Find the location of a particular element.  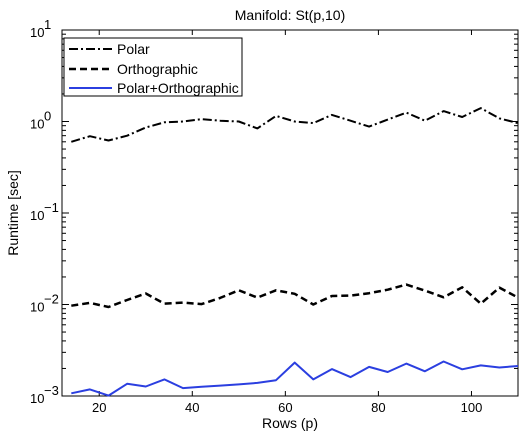

y-tick-label: 10⁻³ is located at coordinates (44, 394).